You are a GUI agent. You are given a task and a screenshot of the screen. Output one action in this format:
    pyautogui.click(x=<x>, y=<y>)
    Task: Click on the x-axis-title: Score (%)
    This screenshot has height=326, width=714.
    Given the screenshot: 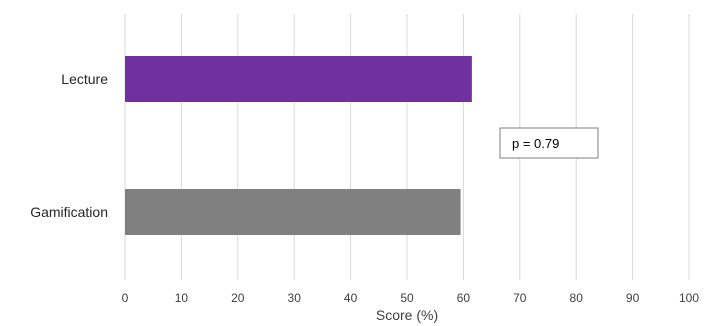 What is the action you would take?
    pyautogui.click(x=407, y=315)
    